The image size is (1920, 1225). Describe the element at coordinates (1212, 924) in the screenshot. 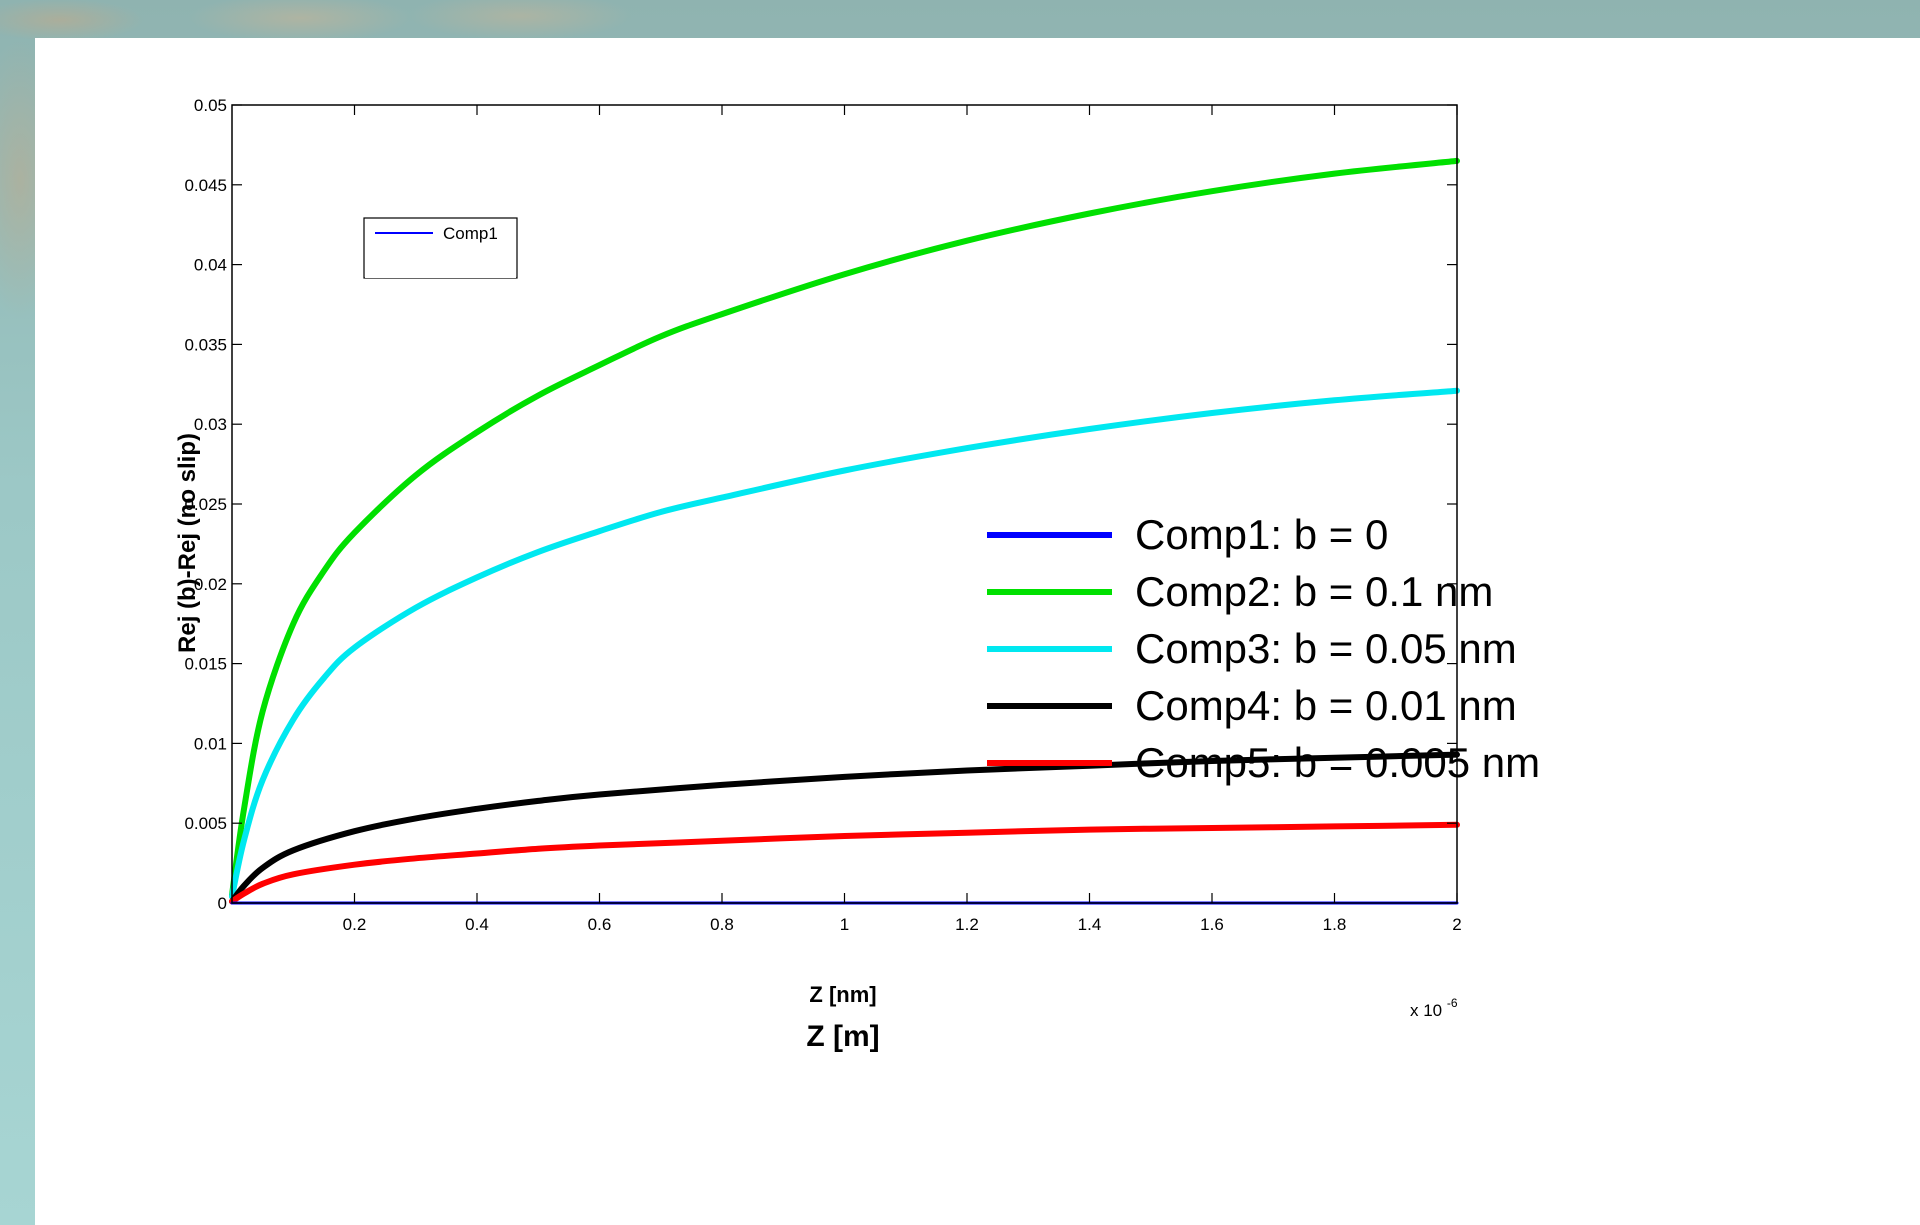

I see `x-tick-label: 1.6` at that location.